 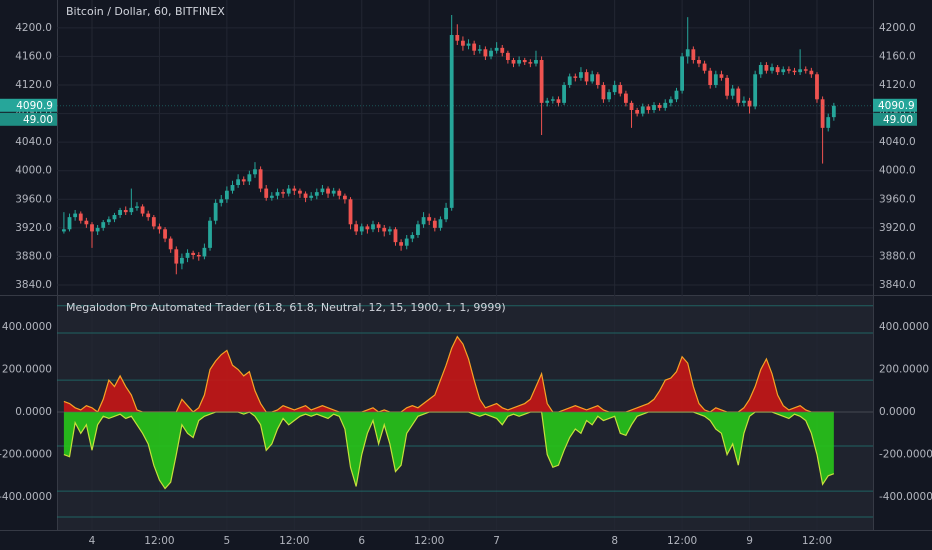 What do you see at coordinates (904, 370) in the screenshot?
I see `y-tick-label-right: 200.0000` at bounding box center [904, 370].